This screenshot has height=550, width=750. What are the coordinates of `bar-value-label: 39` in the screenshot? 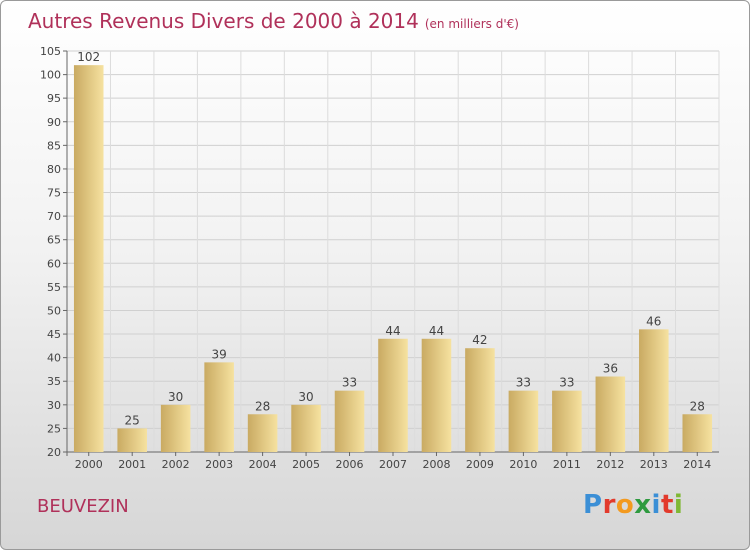 It's located at (218, 354).